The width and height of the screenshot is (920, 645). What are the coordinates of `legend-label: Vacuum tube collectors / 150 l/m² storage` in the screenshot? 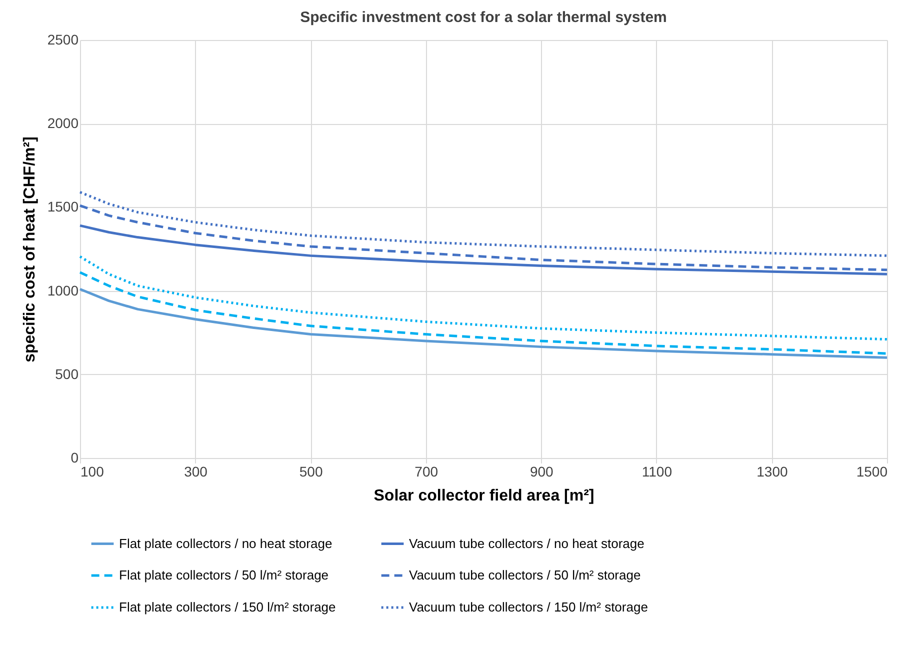 It's located at (528, 607).